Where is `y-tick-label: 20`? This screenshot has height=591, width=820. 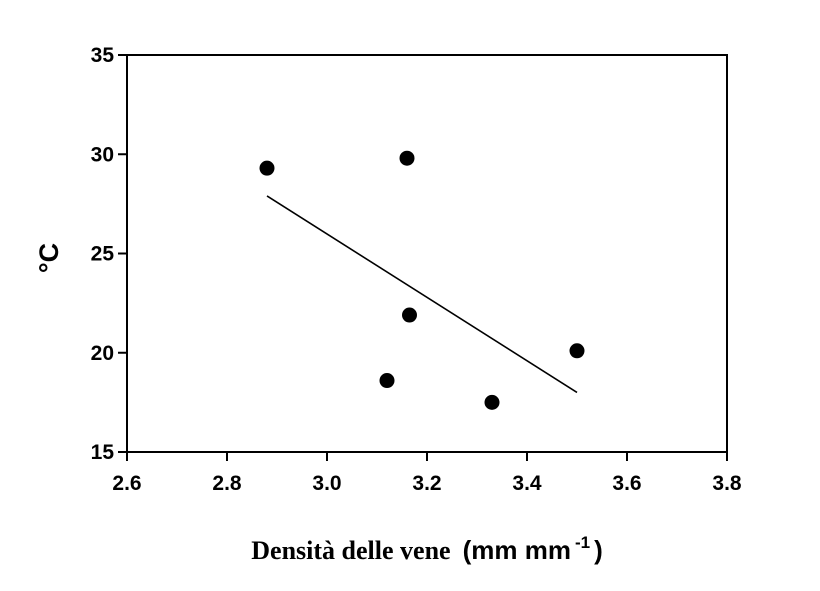
y-tick-label: 20 is located at coordinates (102, 353).